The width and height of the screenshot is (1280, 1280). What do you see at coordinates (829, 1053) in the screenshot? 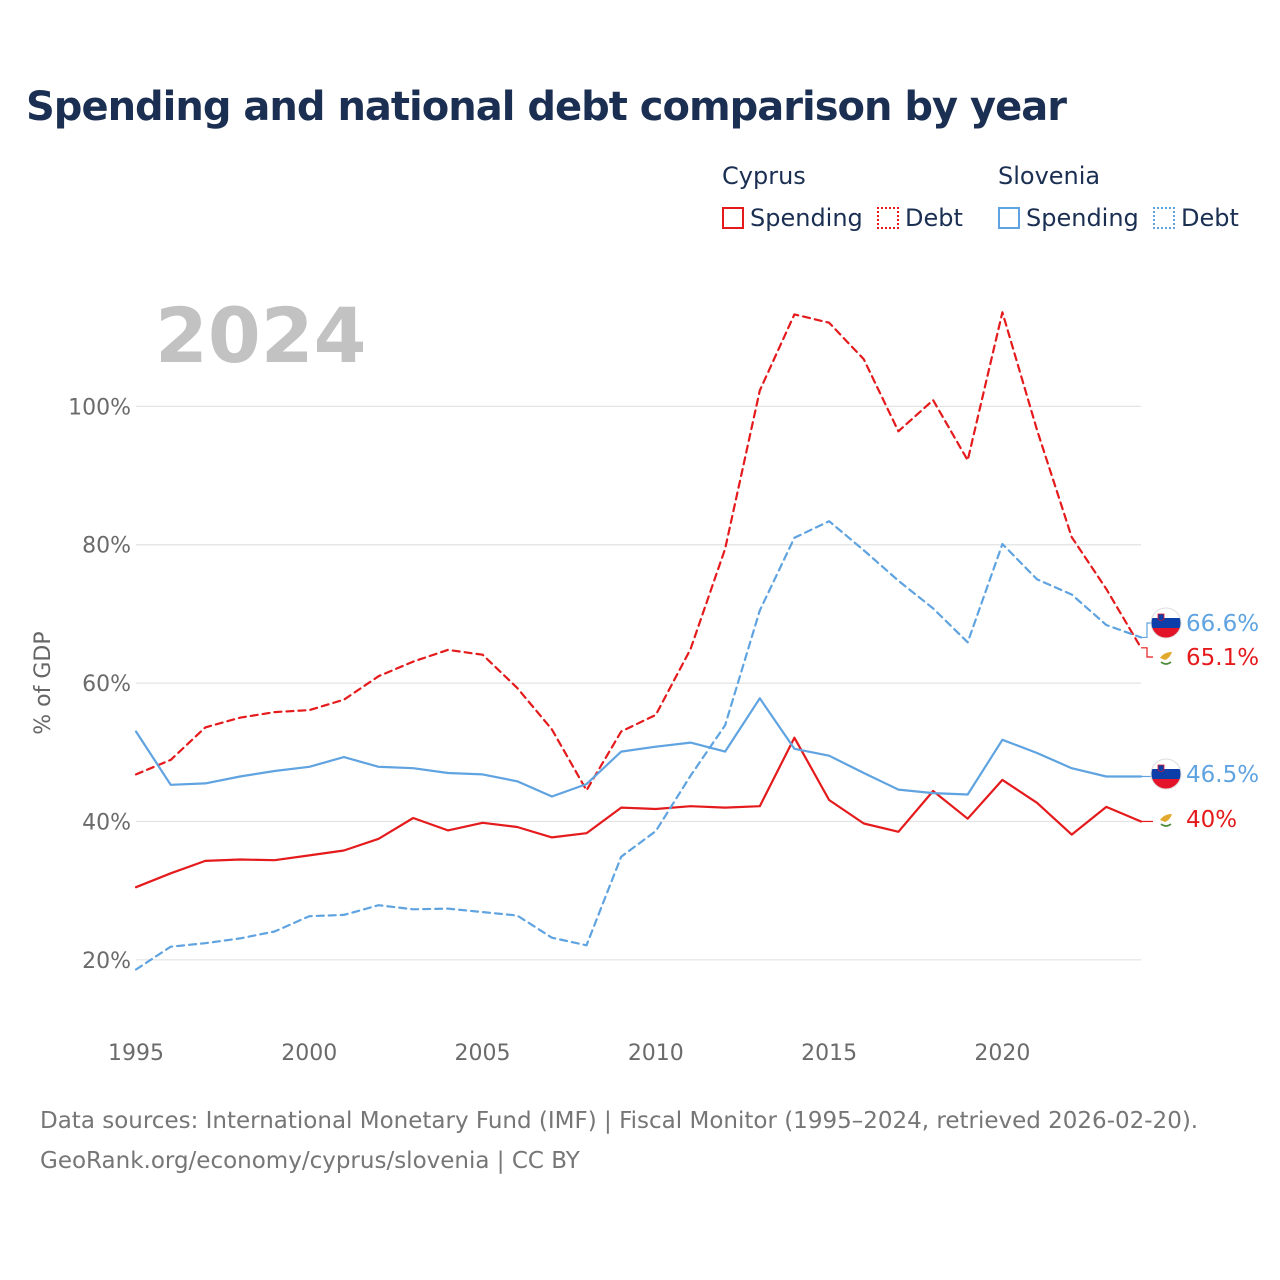
I see `x-tick-label: 2015` at bounding box center [829, 1053].